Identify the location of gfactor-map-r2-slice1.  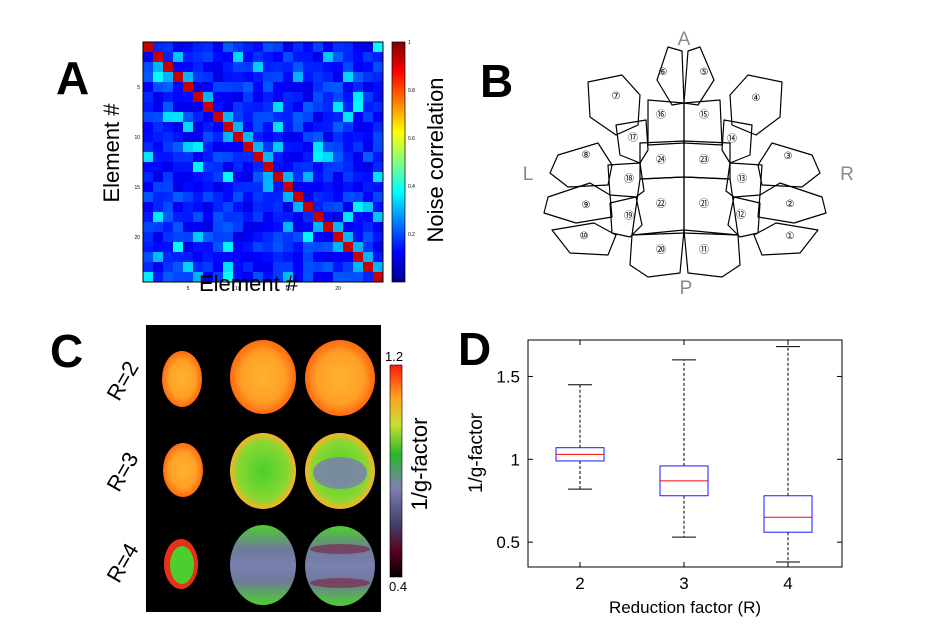
(182, 379).